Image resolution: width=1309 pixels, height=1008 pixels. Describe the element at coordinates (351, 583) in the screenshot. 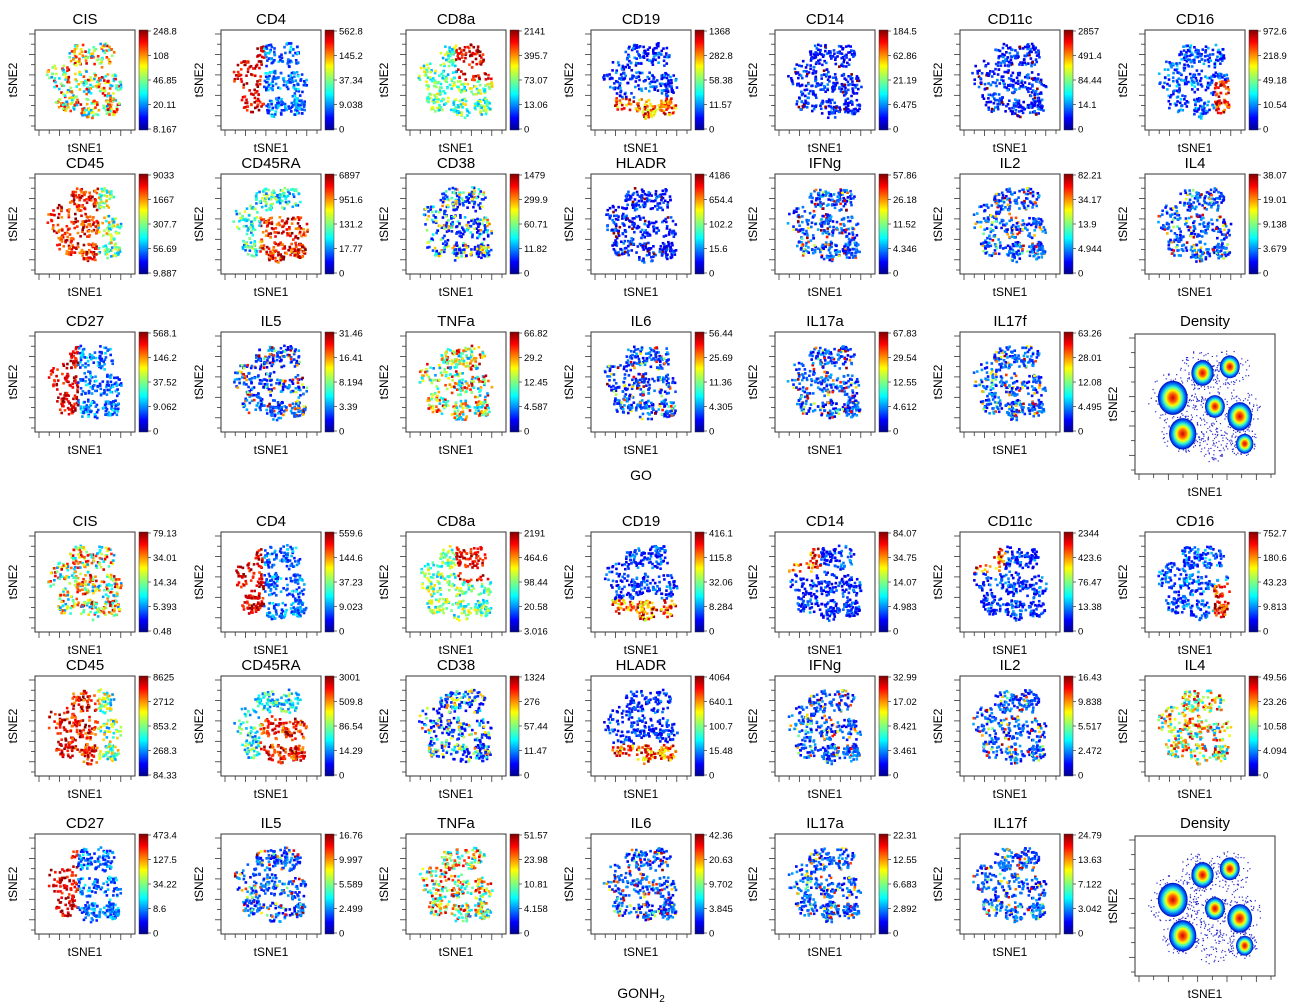

I see `colorbar-tick-label: 37.23` at that location.